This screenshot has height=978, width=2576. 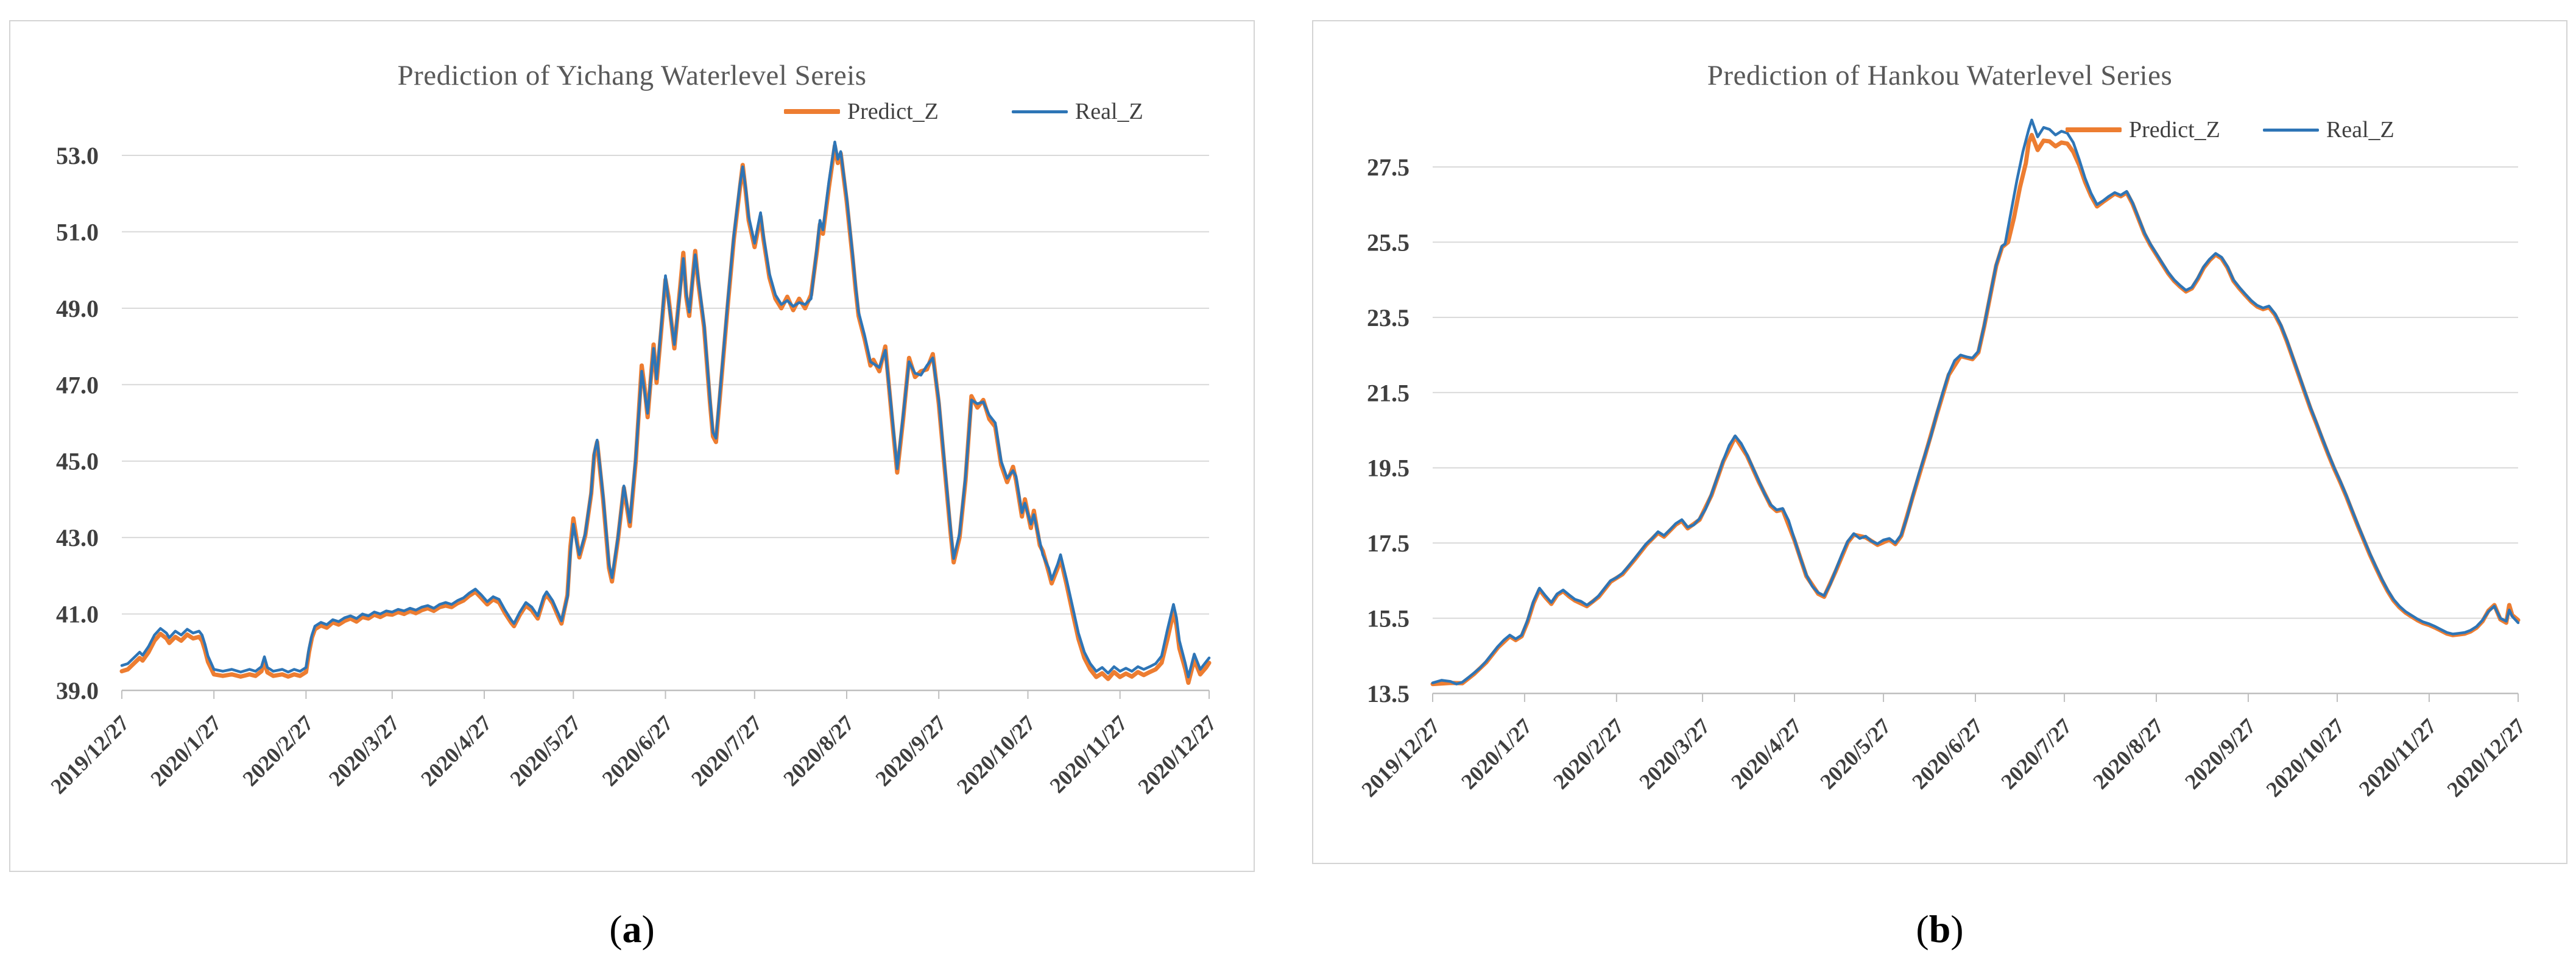 What do you see at coordinates (1388, 317) in the screenshot?
I see `y-tick-label: 23.5` at bounding box center [1388, 317].